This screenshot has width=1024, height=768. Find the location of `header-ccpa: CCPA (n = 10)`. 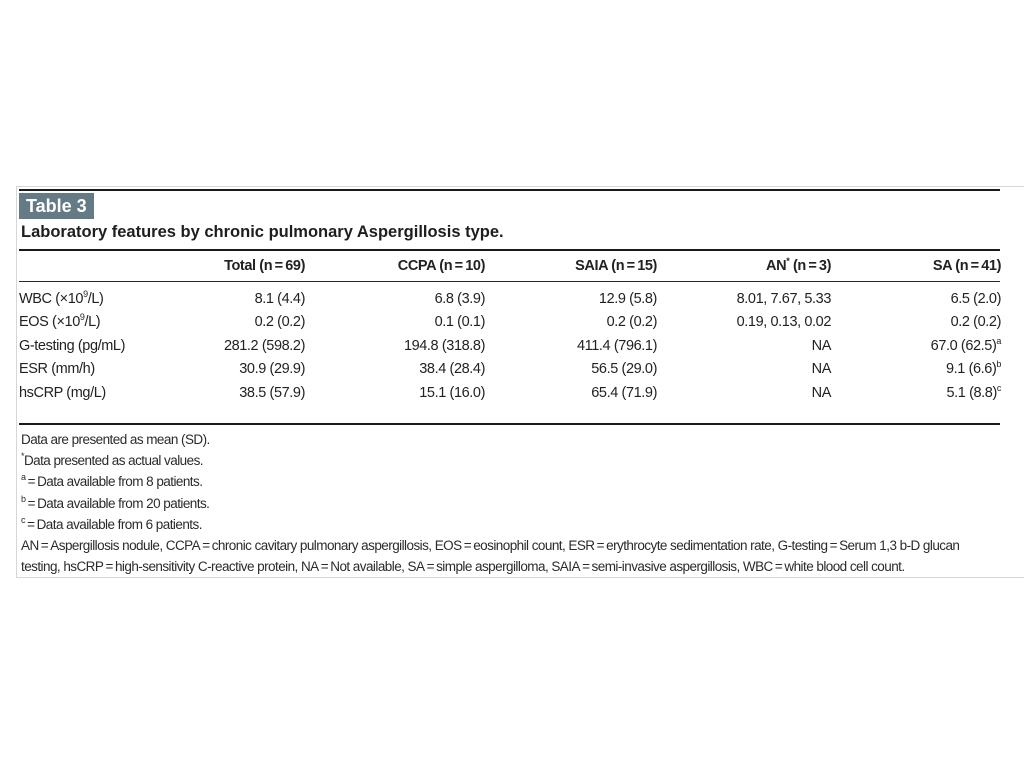

header-ccpa: CCPA (n = 10) is located at coordinates (407, 266).